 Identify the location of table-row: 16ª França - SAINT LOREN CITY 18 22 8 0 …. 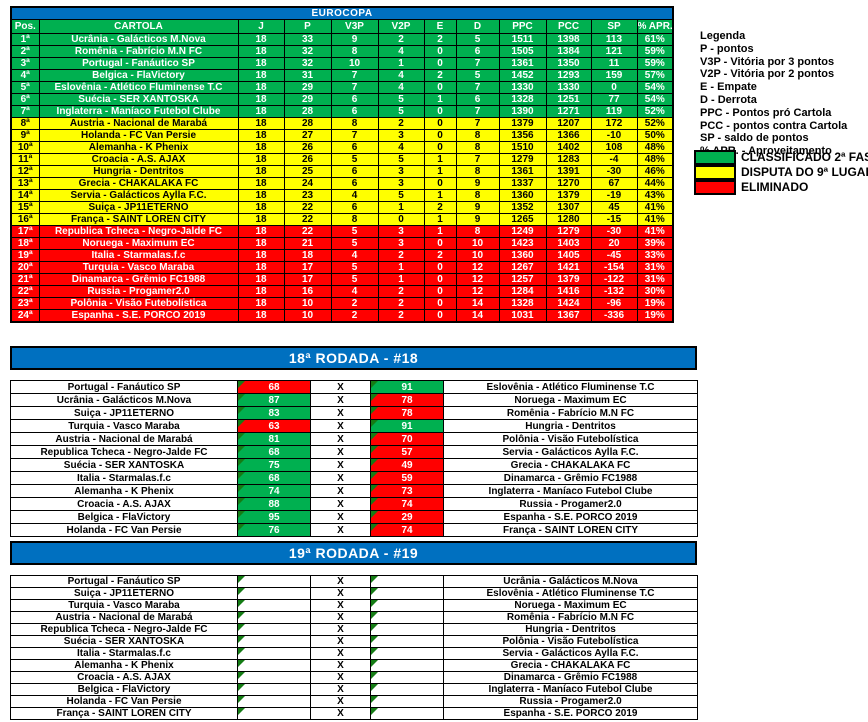
(342, 219).